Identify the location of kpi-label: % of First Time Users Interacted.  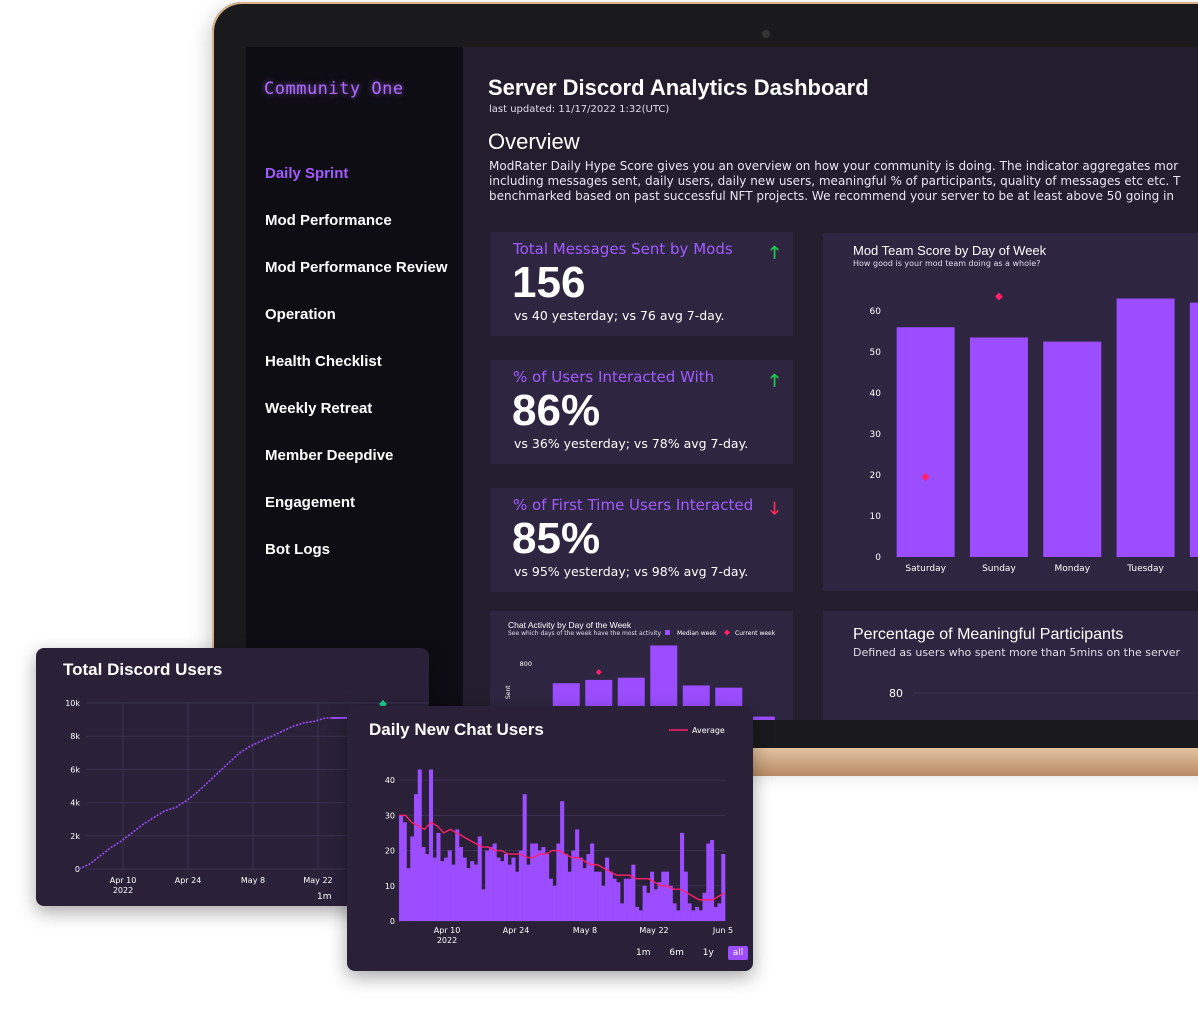
(633, 505).